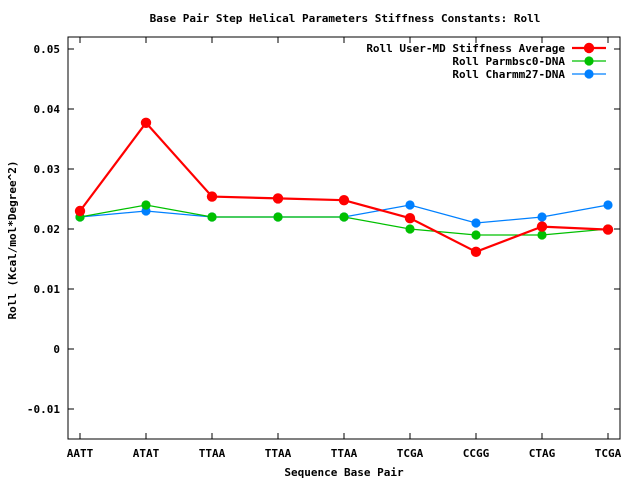 The image size is (640, 480). What do you see at coordinates (12, 240) in the screenshot?
I see `y-axis-label: Roll (Kcal/mol*Degree^2)` at bounding box center [12, 240].